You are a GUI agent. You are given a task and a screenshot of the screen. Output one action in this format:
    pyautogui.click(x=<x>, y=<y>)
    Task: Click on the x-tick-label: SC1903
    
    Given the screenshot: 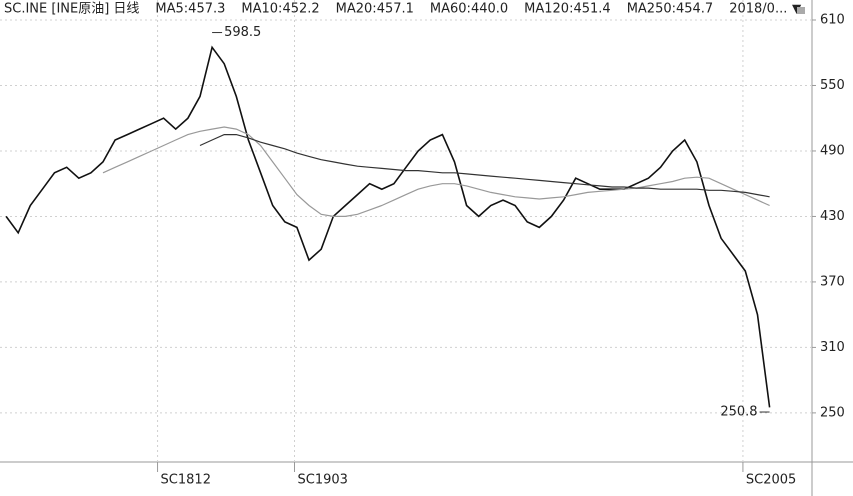 What is the action you would take?
    pyautogui.click(x=323, y=480)
    